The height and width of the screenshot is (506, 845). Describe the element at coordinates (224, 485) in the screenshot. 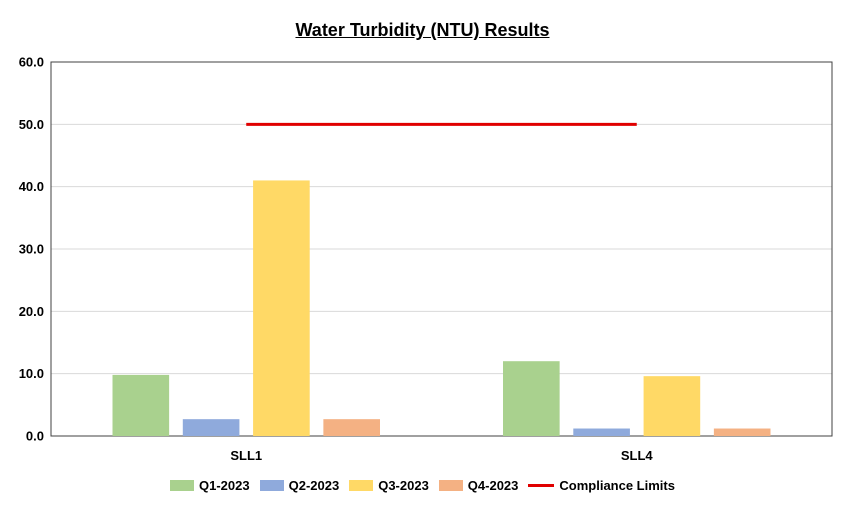

I see `legend-label: Q1-2023` at that location.